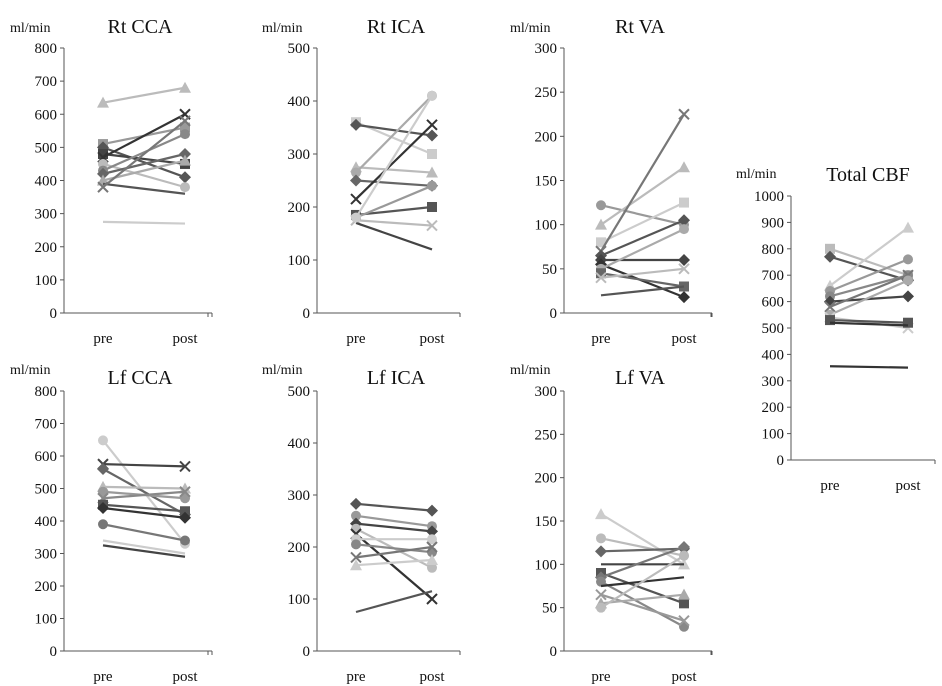 The height and width of the screenshot is (686, 942). I want to click on chart-title: Lf VA, so click(640, 378).